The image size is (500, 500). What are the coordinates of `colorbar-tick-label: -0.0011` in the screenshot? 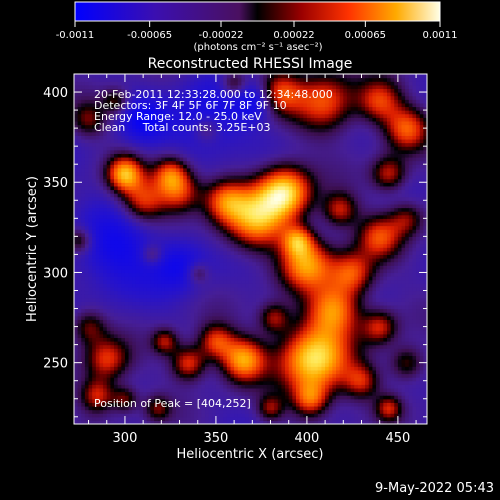 It's located at (75, 35).